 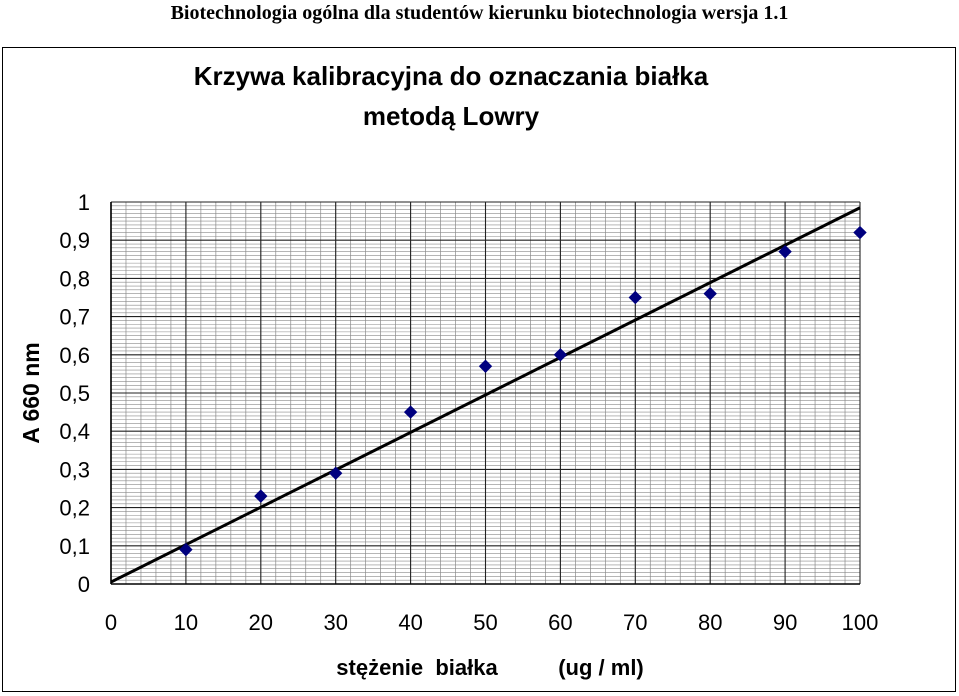 I want to click on y-tick-label: 0,5, so click(x=74, y=393).